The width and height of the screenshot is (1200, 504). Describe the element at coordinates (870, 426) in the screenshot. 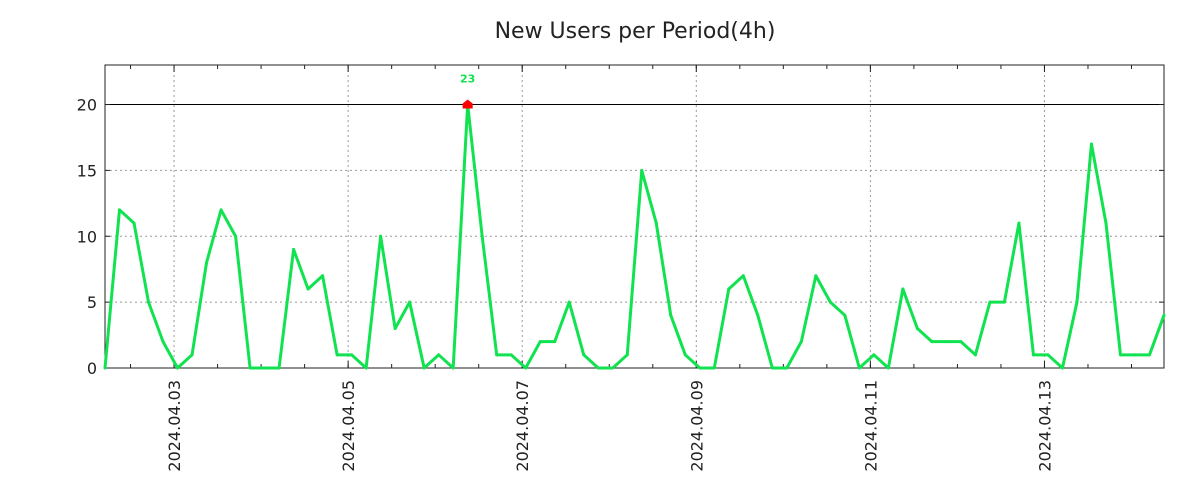

I see `x-tick-label: 2024.04.11` at that location.